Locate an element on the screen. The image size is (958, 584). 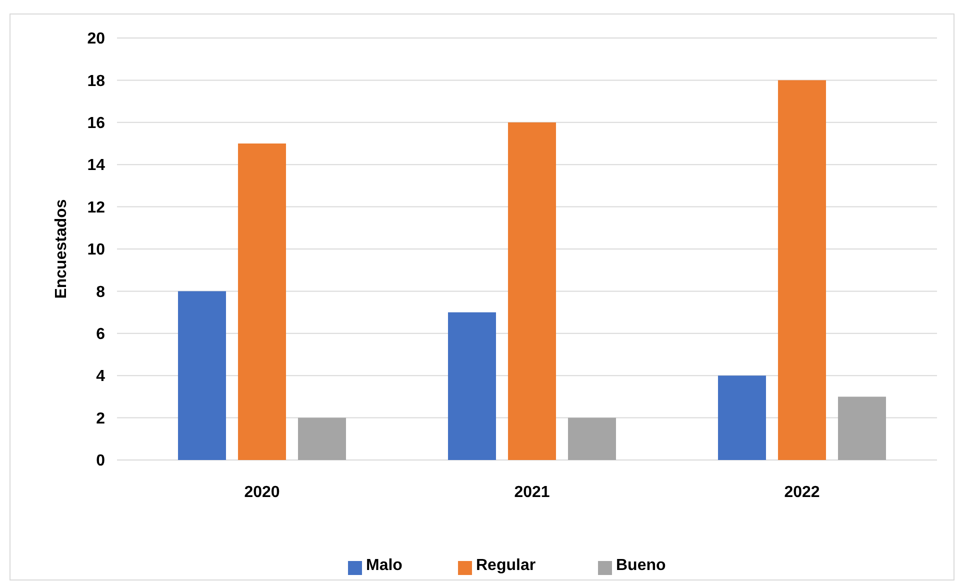
x-tick-label: 2020 is located at coordinates (262, 492).